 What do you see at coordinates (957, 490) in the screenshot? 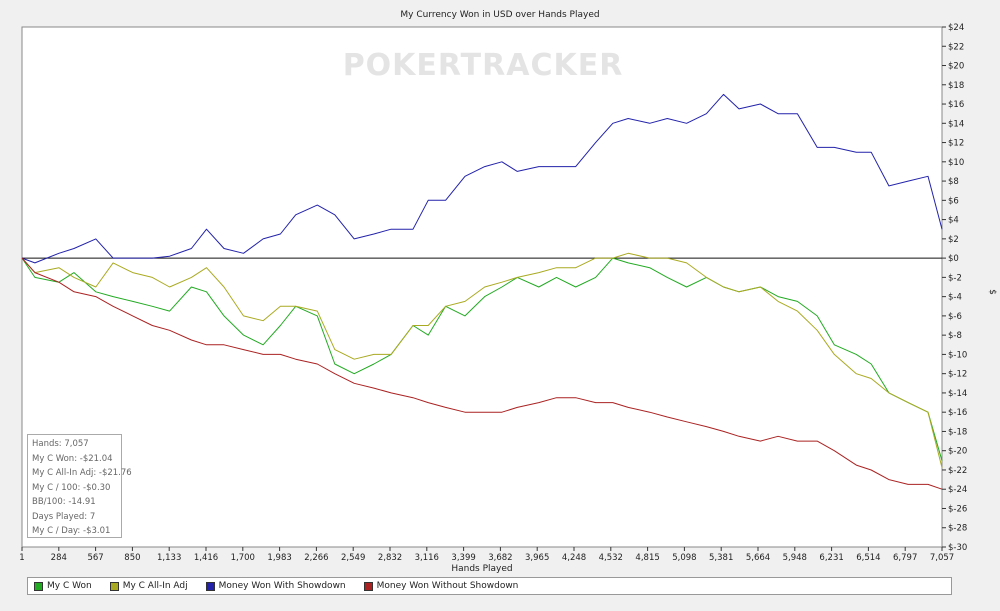
I see `y-tick-label: $-24` at bounding box center [957, 490].